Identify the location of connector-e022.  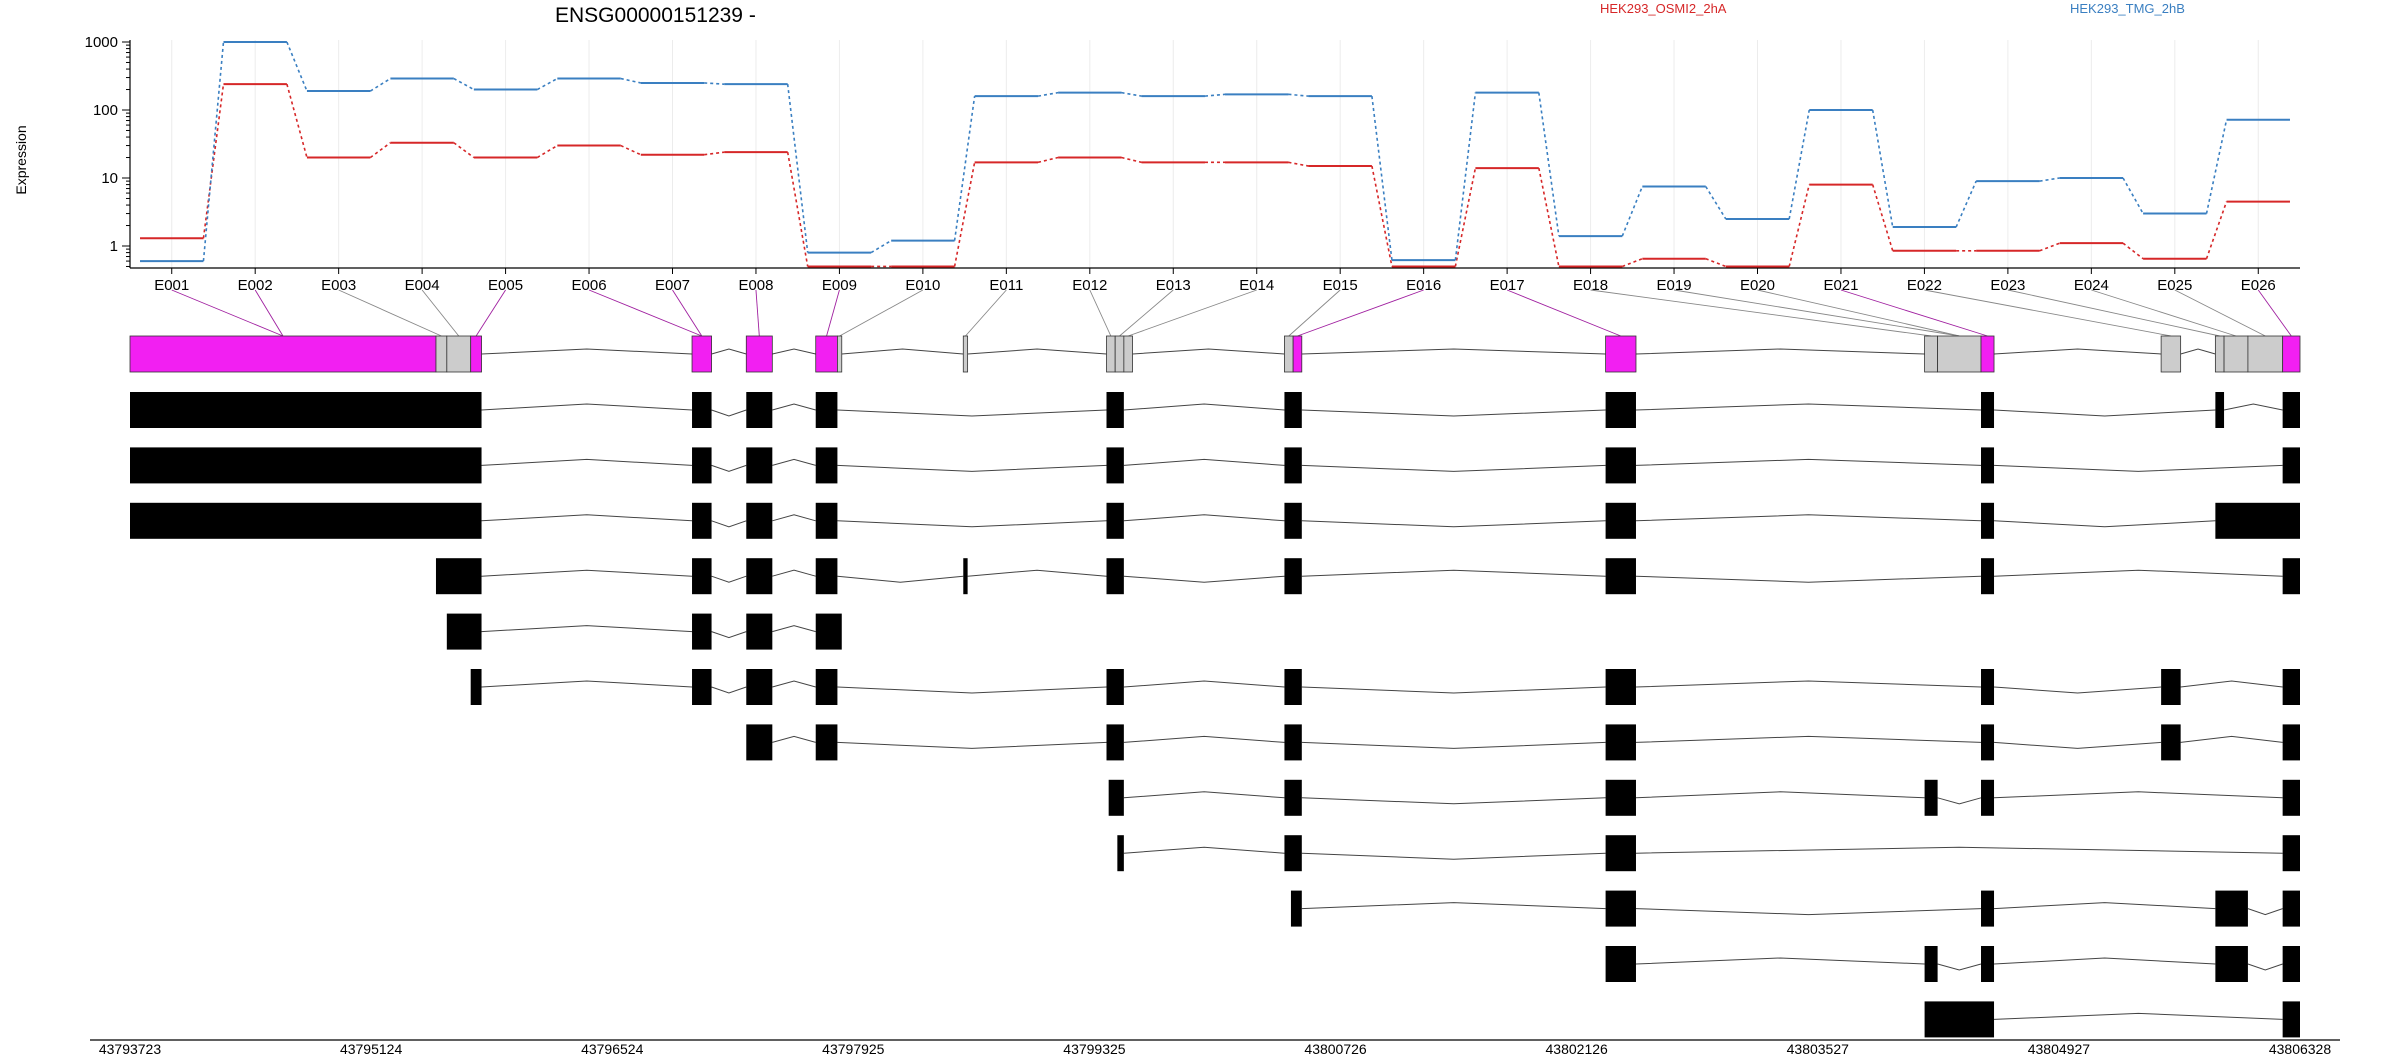
(2047, 313).